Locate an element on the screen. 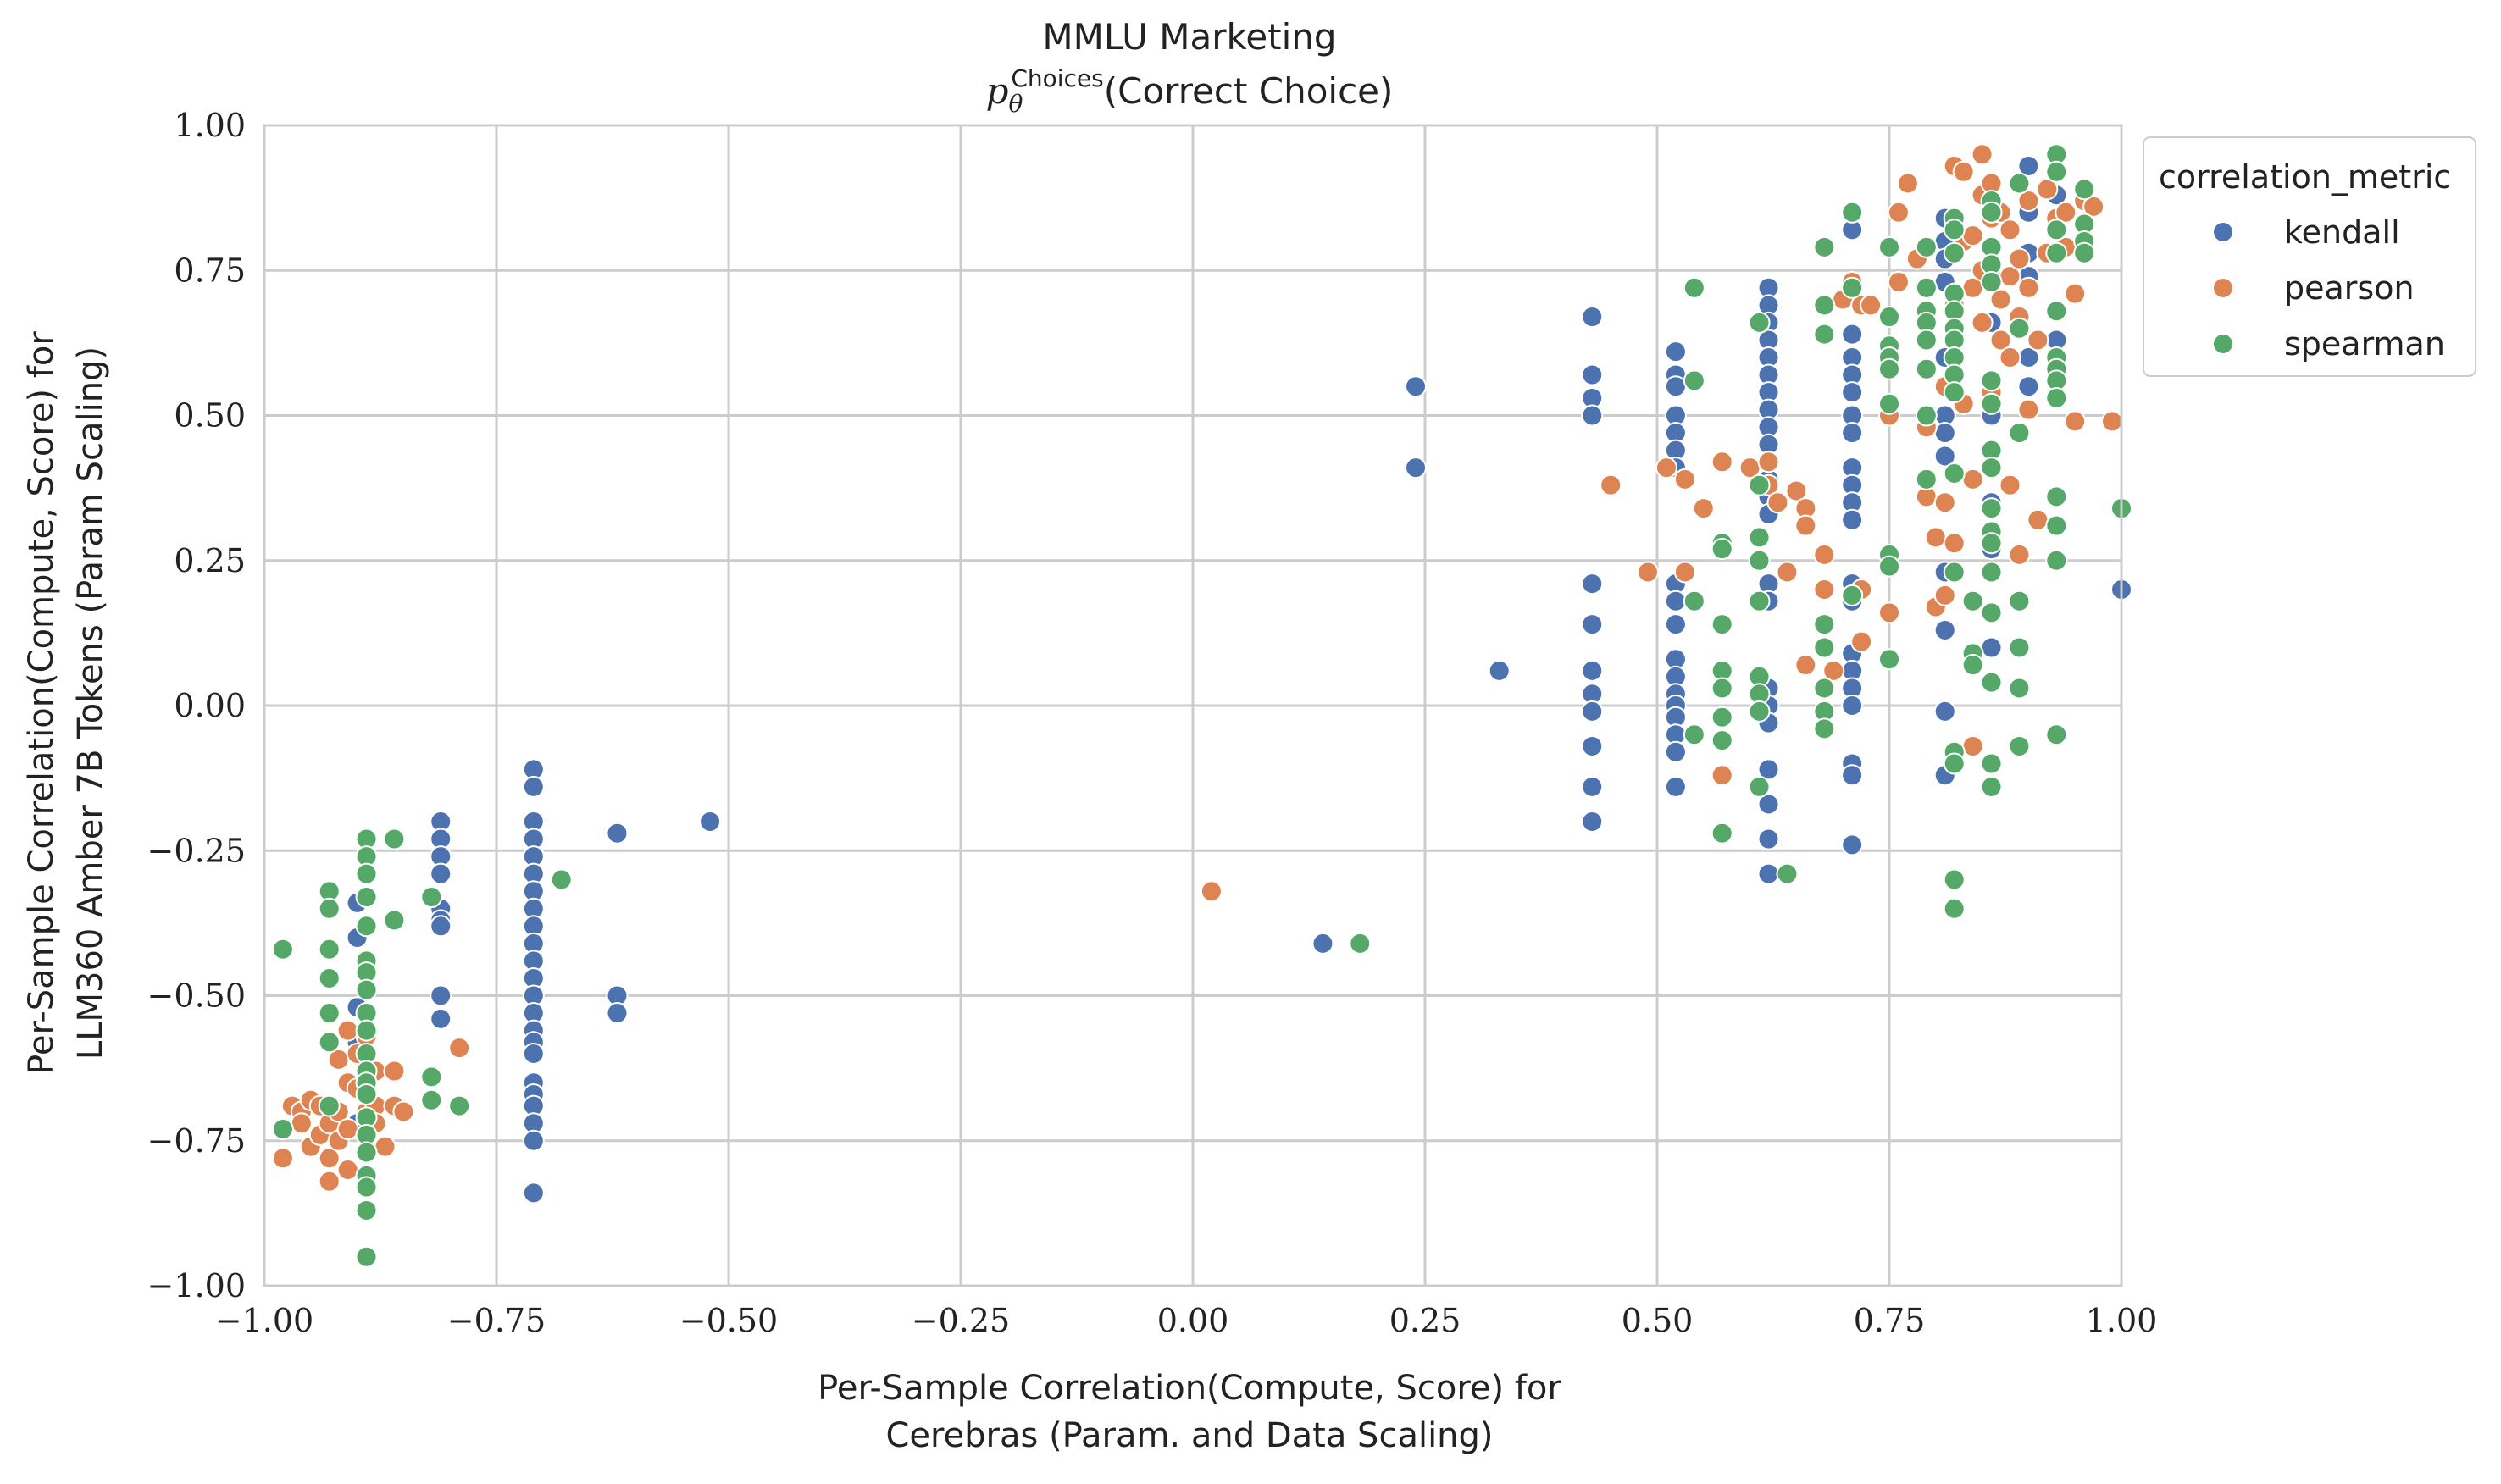  y-tick-label: 1.00 is located at coordinates (210, 125).